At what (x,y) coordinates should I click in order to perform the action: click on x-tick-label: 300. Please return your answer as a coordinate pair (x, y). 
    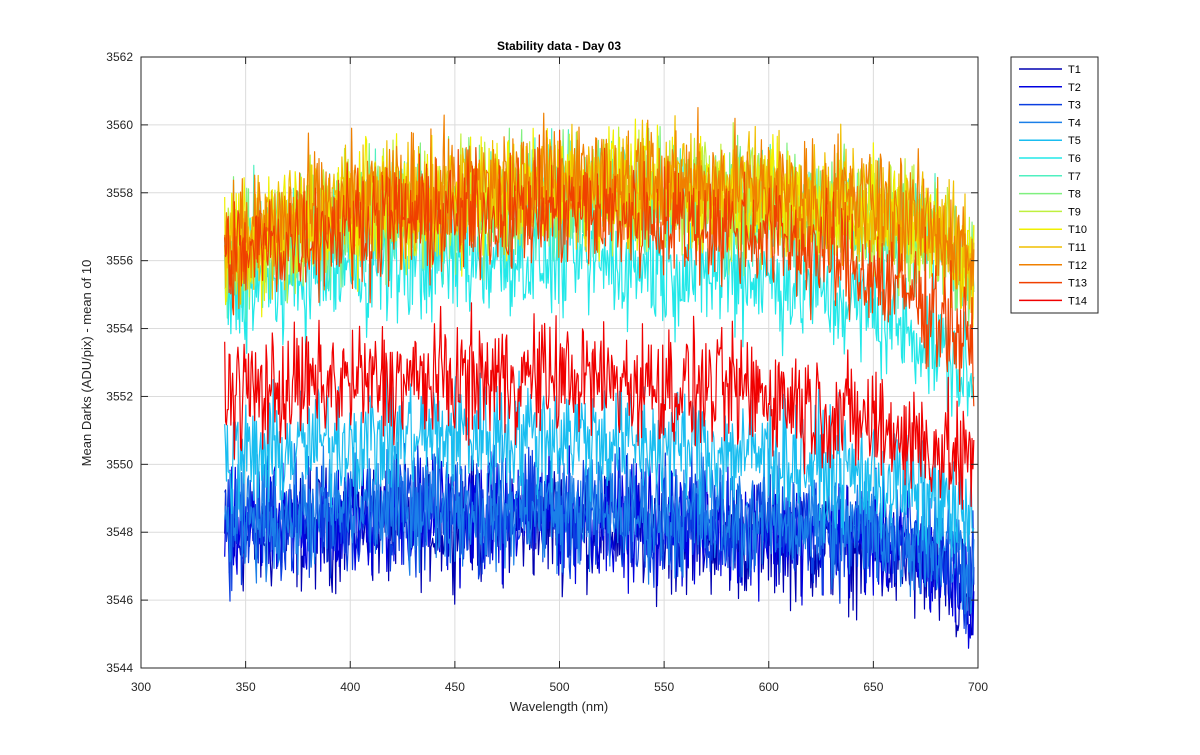
    Looking at the image, I should click on (141, 687).